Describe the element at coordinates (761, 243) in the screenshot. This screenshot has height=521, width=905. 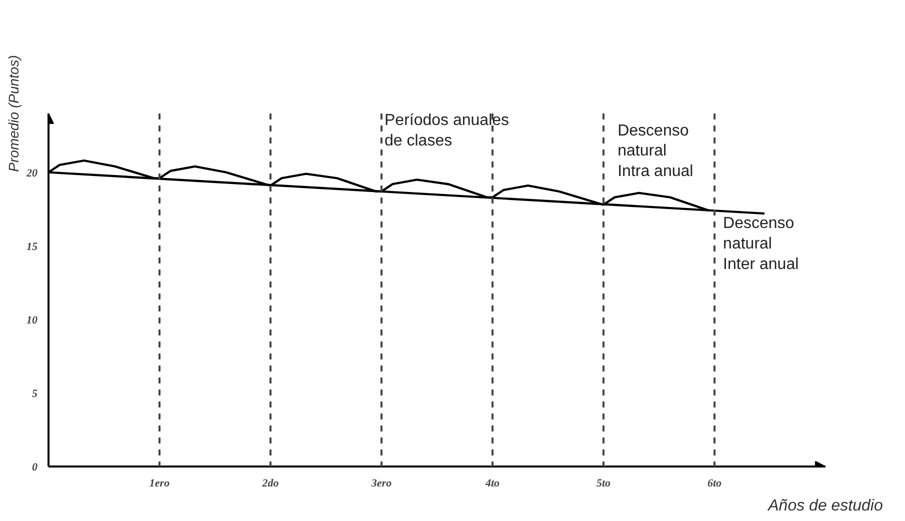
I see `annotation: Descenso natural Inter anual` at that location.